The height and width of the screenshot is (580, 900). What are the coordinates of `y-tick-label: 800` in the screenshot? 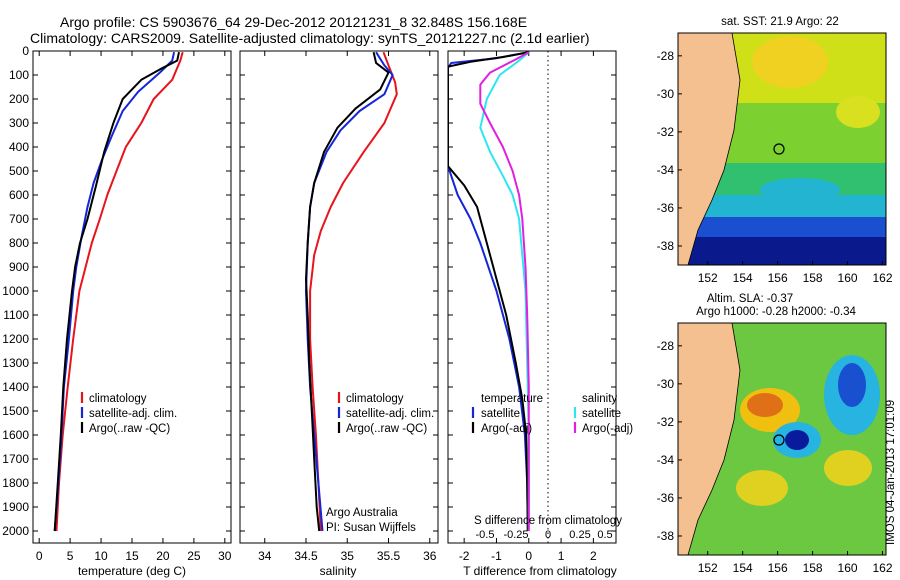 It's located at (19, 243).